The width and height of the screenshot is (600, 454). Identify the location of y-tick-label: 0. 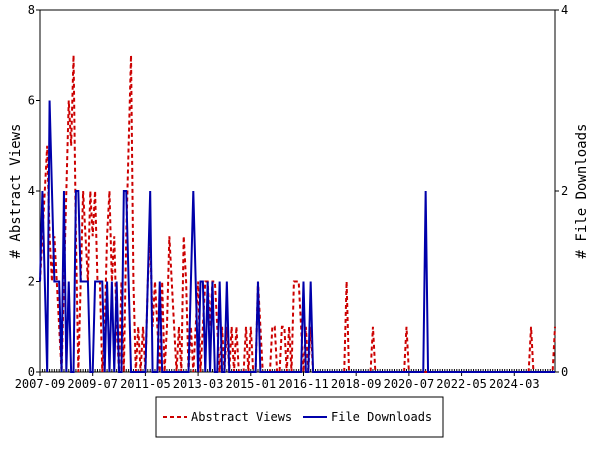
(31, 372).